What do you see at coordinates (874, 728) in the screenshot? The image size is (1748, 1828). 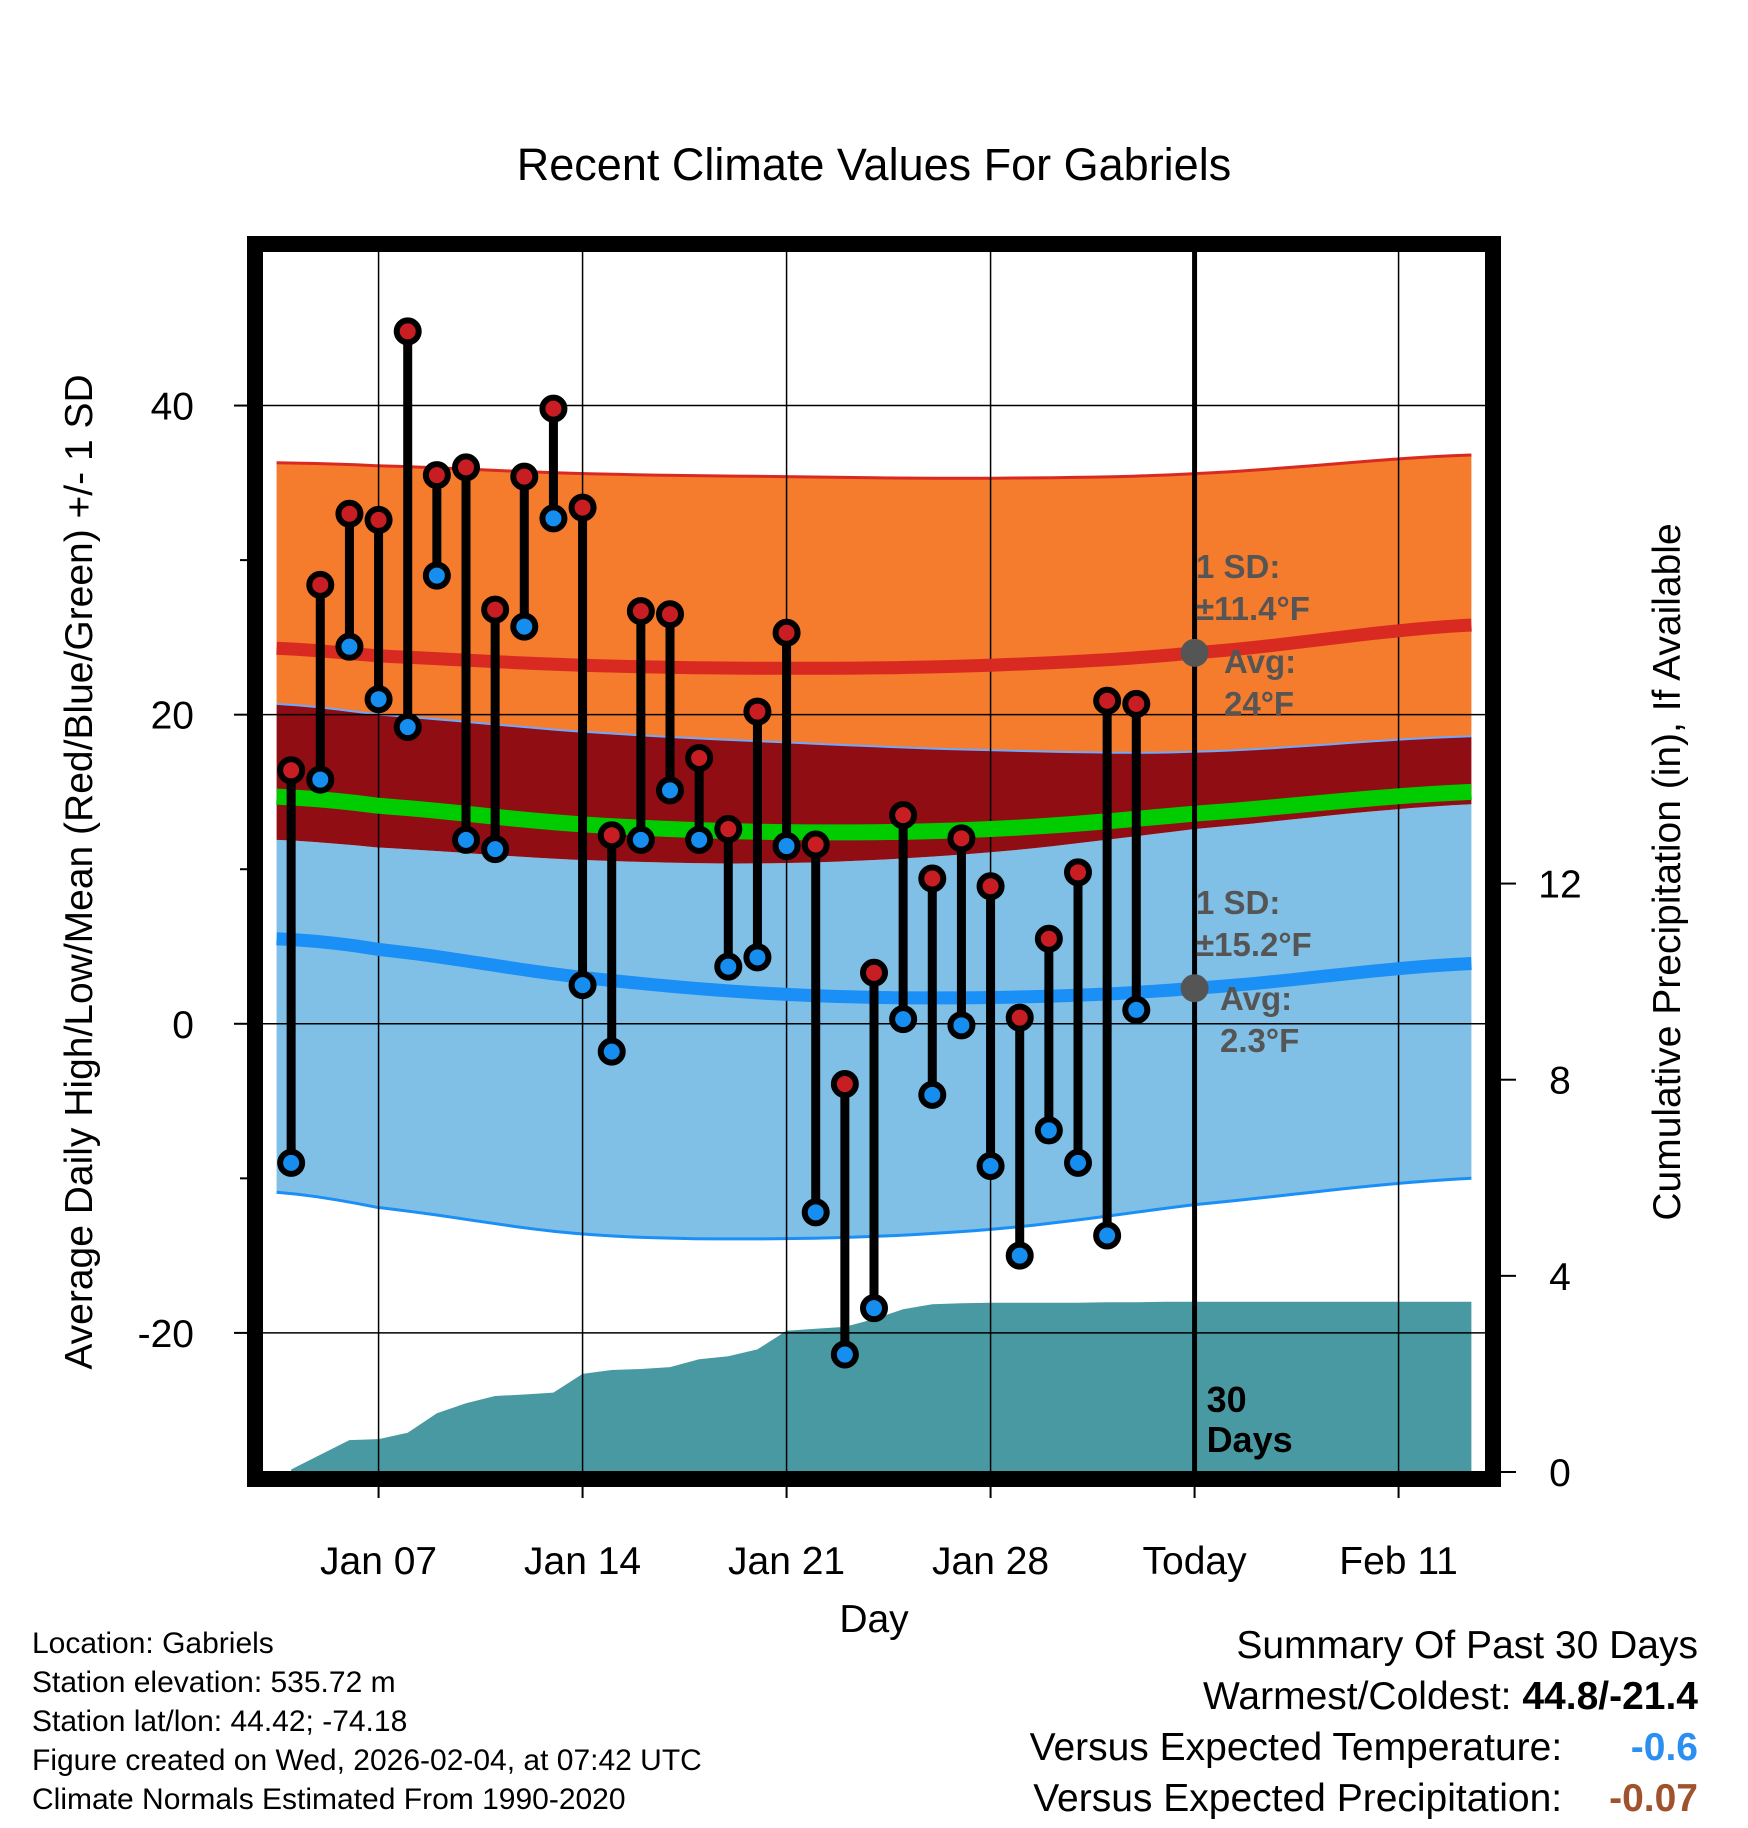 I see `high-sd-lower-line` at bounding box center [874, 728].